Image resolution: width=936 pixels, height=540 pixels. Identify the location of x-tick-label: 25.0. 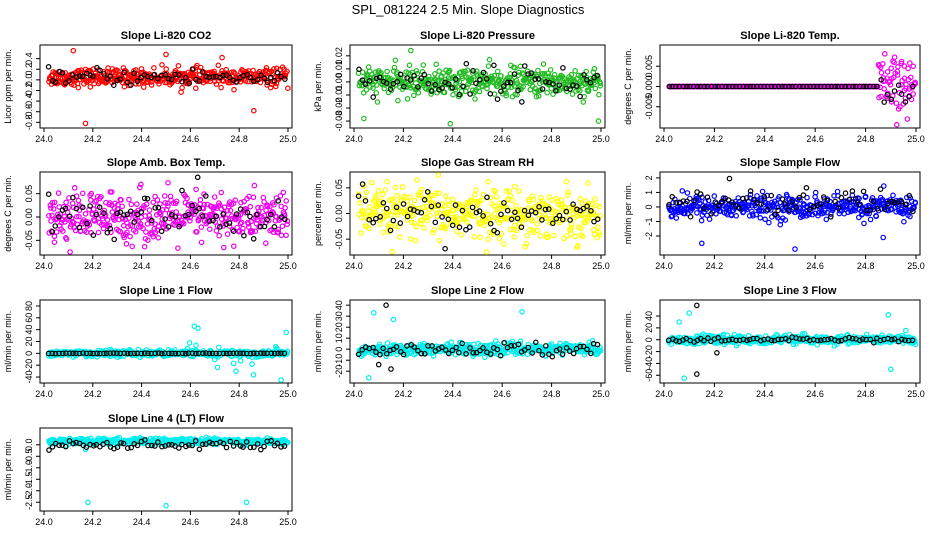
(601, 266).